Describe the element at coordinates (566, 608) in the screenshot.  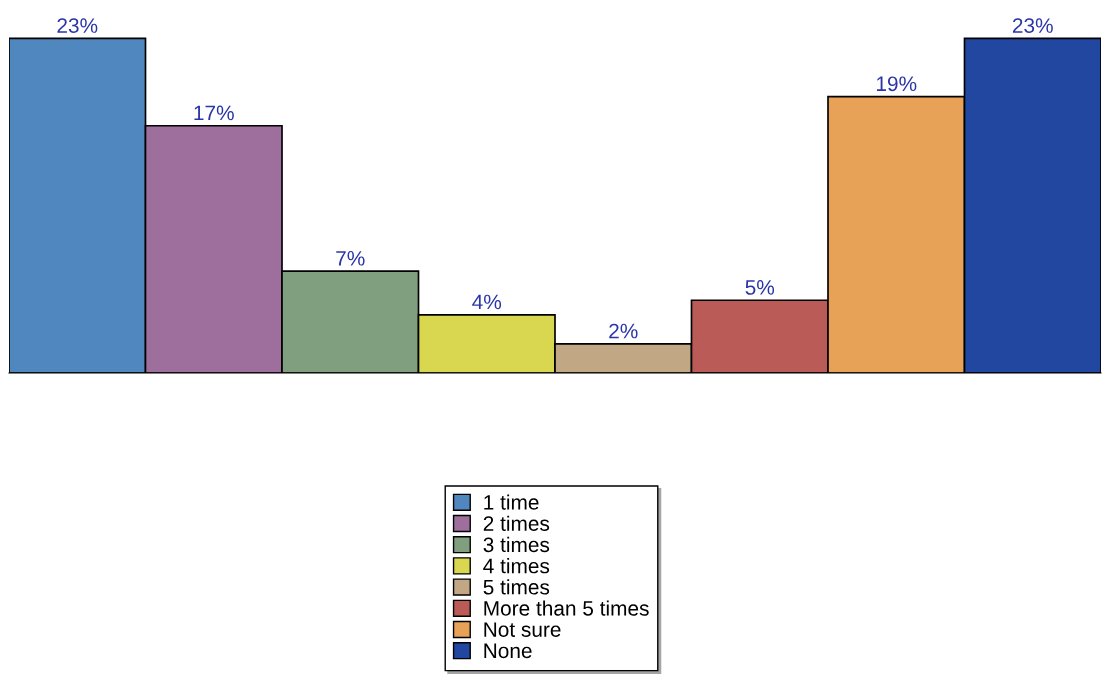
I see `legend-label: More than 5 times` at that location.